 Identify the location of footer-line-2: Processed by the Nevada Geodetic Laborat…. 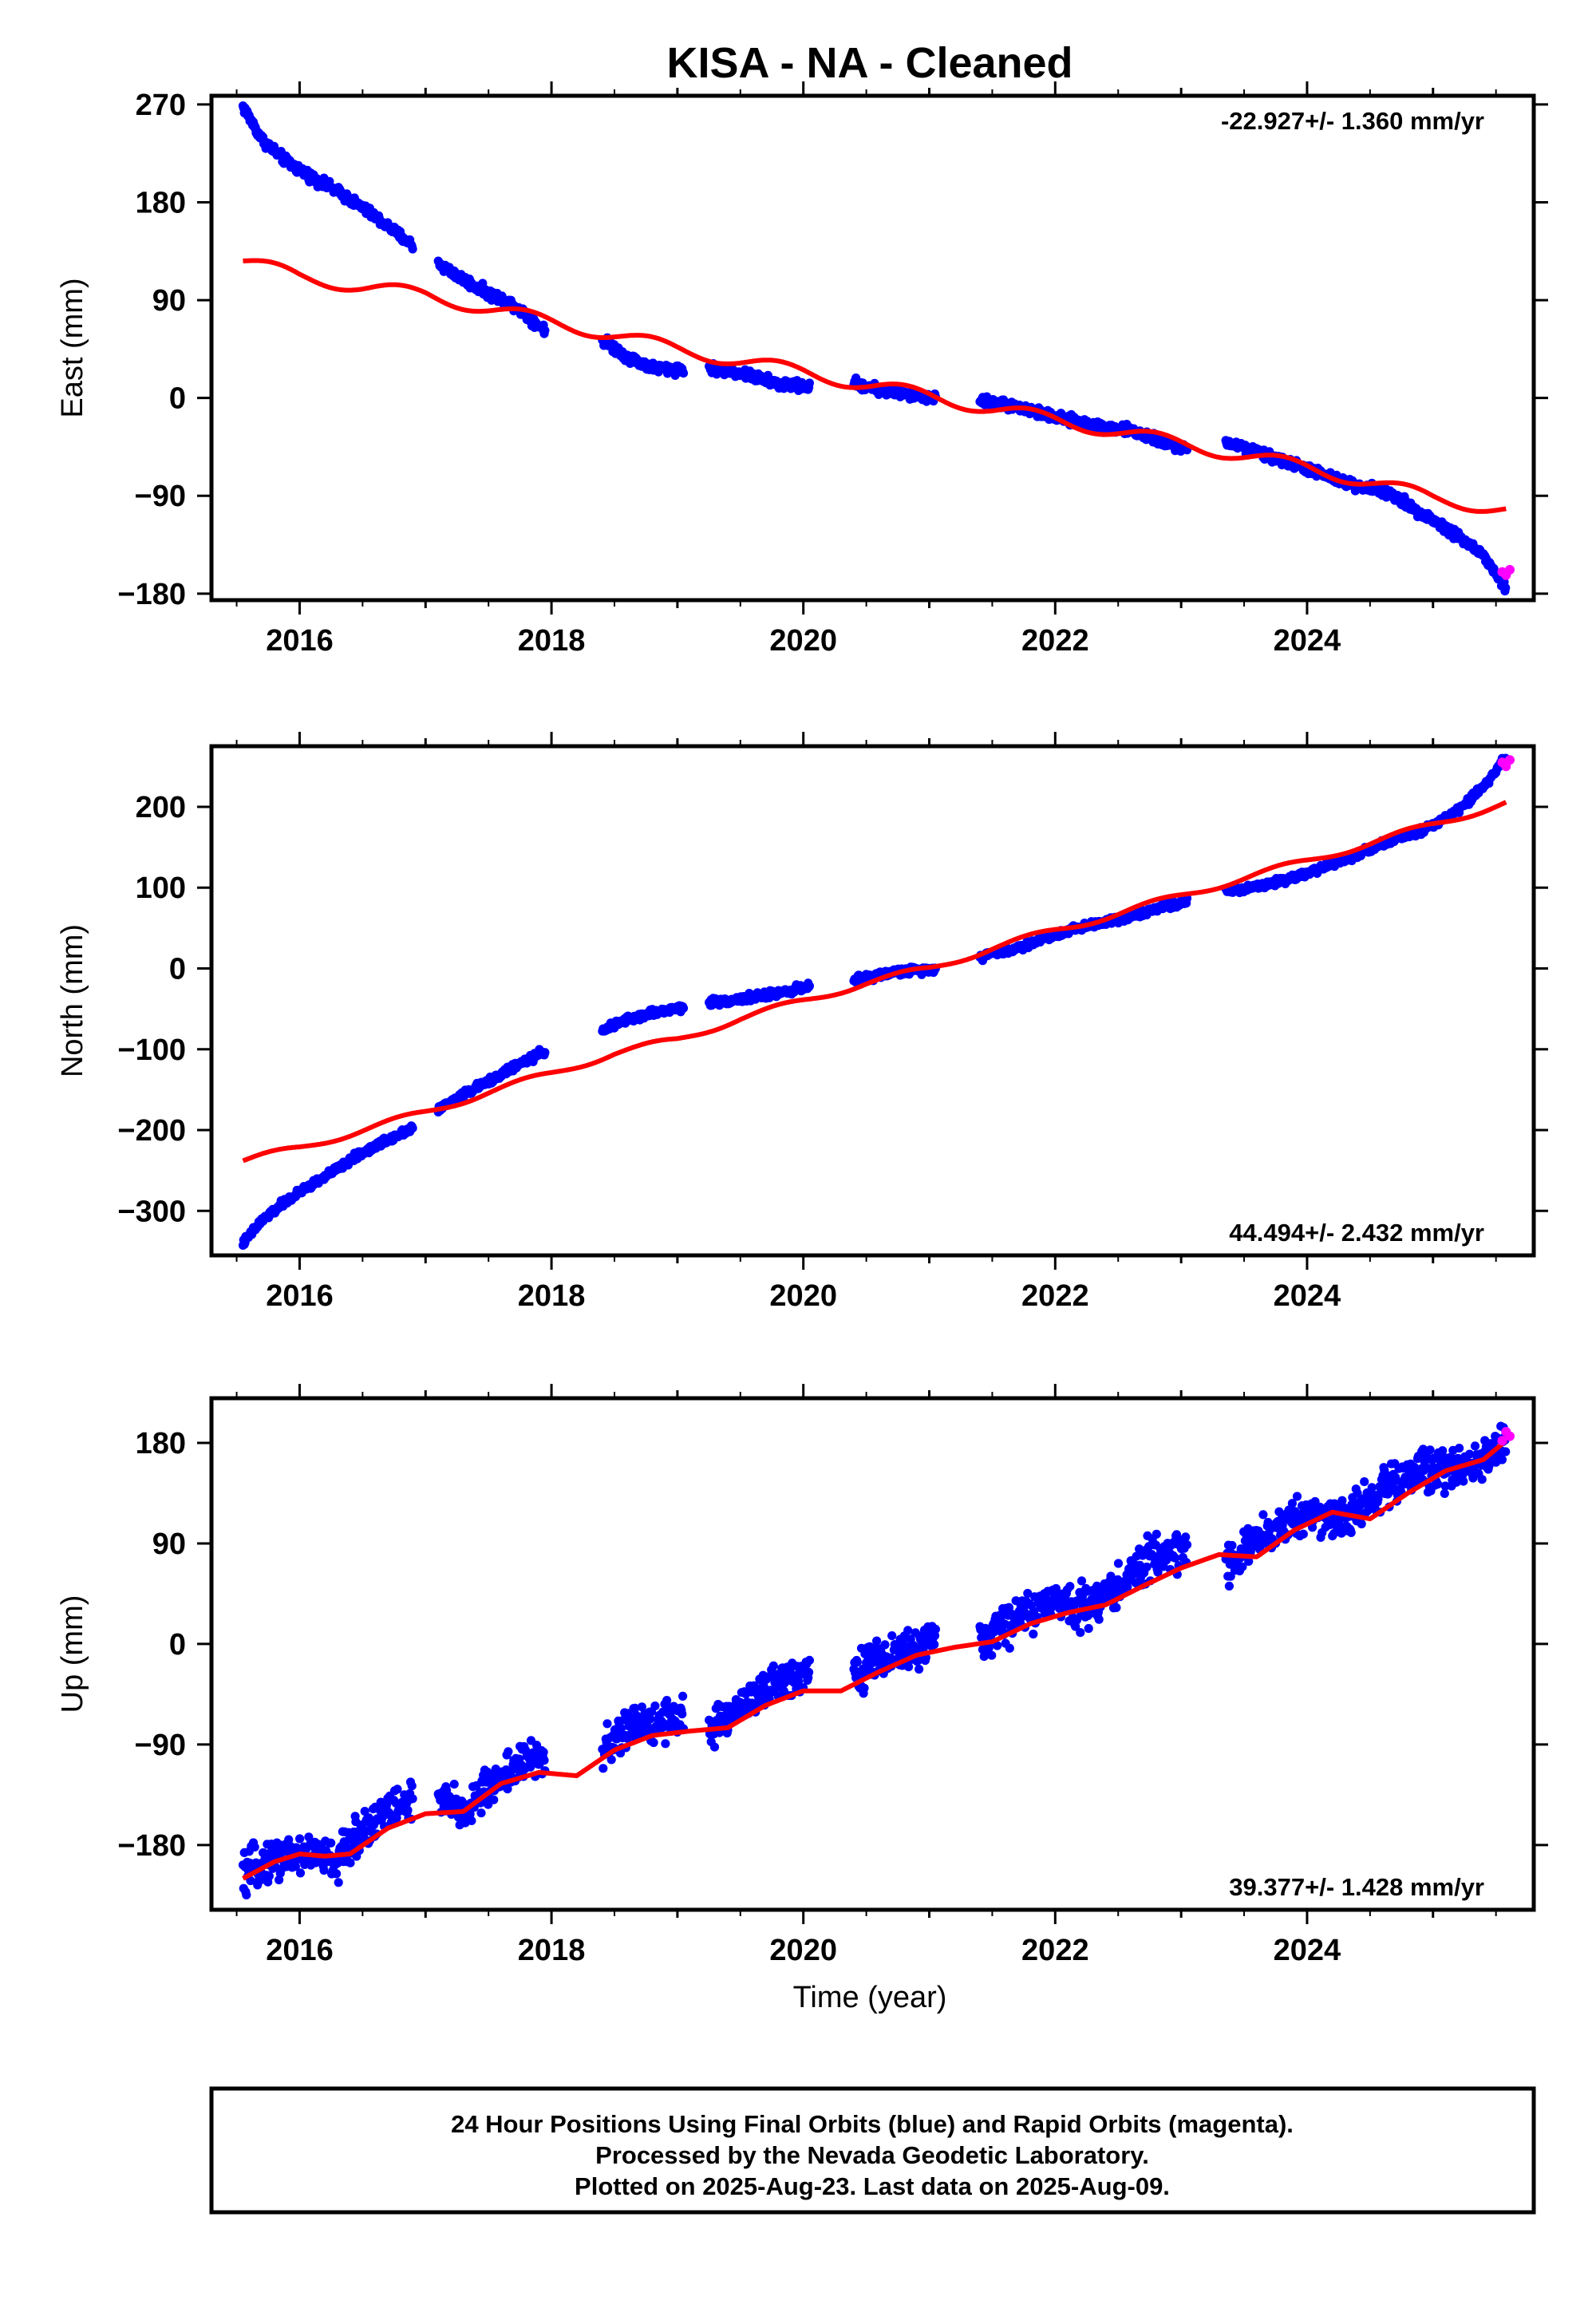
(872, 2155).